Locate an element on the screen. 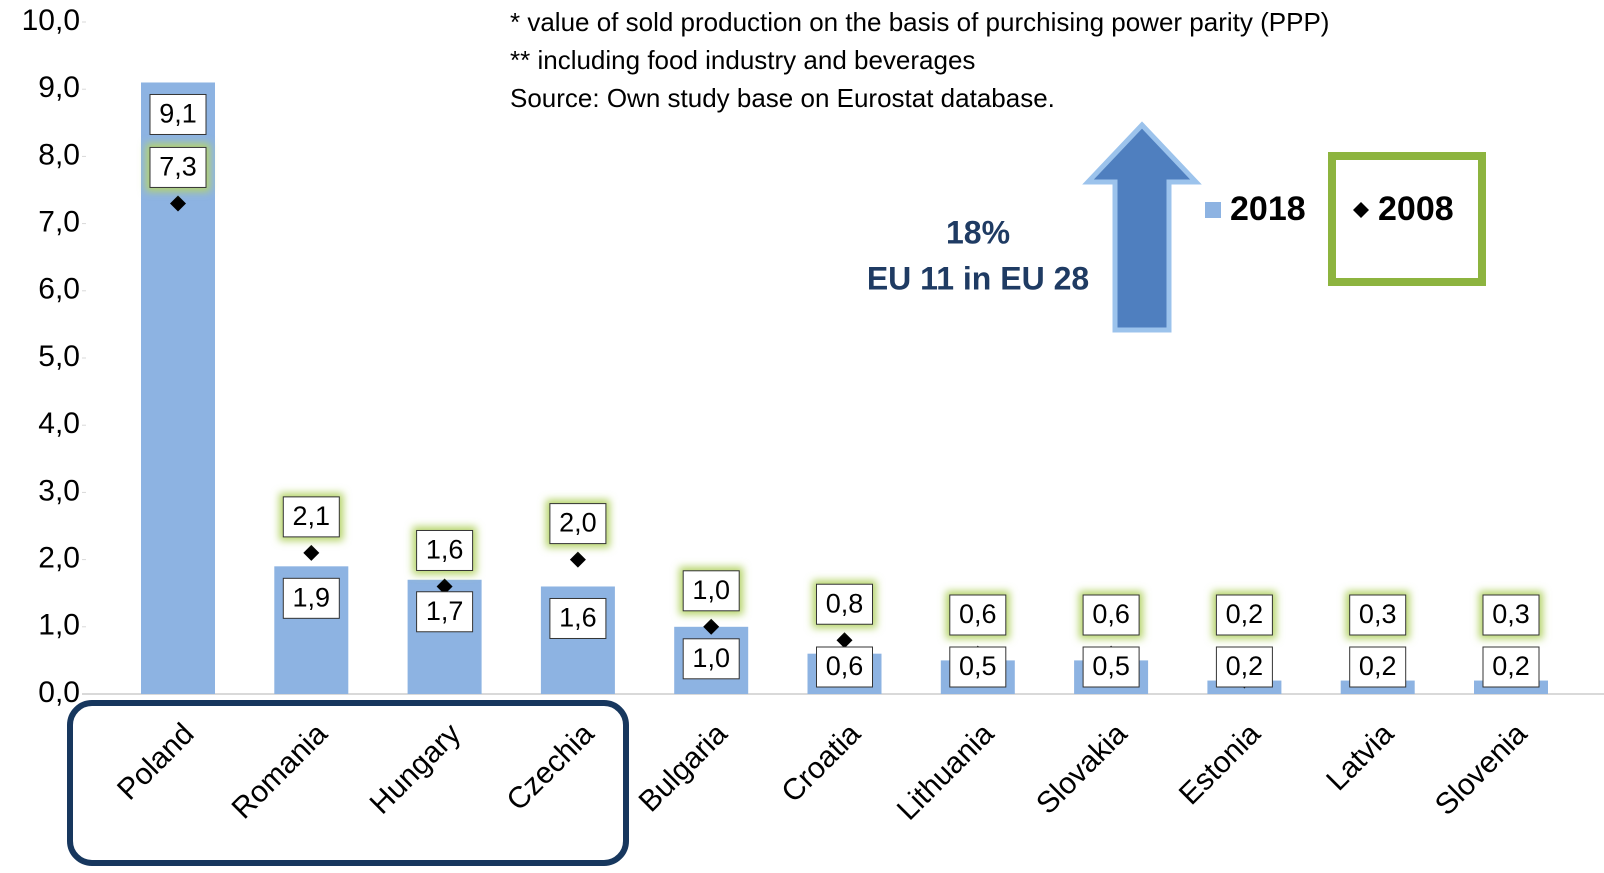  y-tick-label: 0,0 is located at coordinates (59, 692).